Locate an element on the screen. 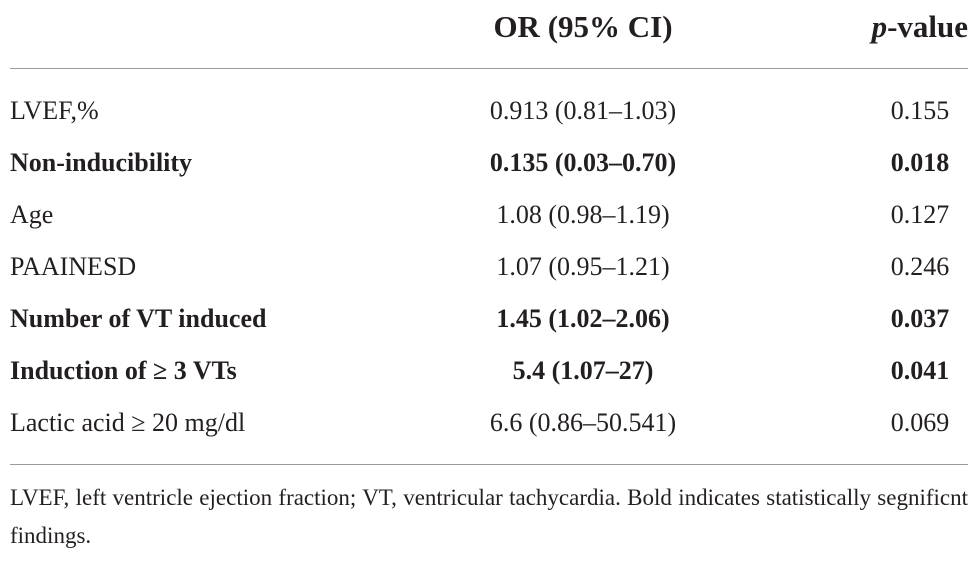 The height and width of the screenshot is (561, 979). row-p-value: 0.018 is located at coordinates (920, 162).